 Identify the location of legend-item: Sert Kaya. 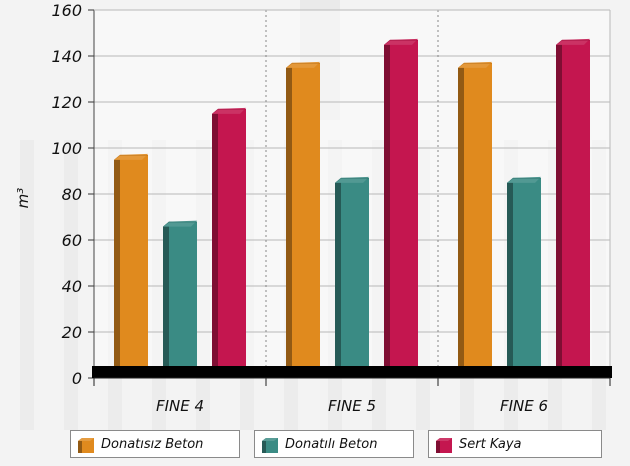
(515, 444).